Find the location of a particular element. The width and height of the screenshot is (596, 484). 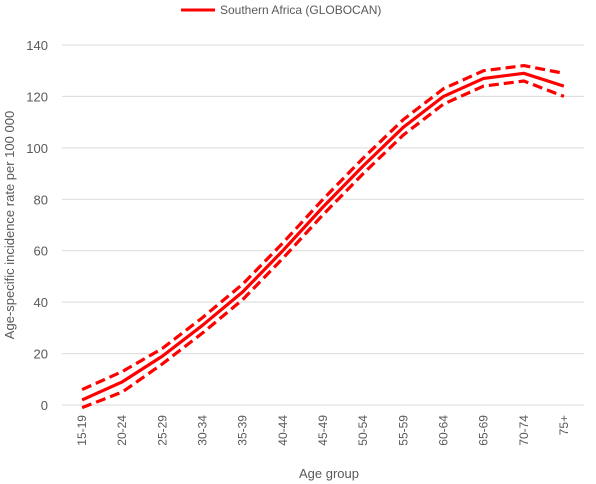

x-tick-label: 20-24 is located at coordinates (122, 430).